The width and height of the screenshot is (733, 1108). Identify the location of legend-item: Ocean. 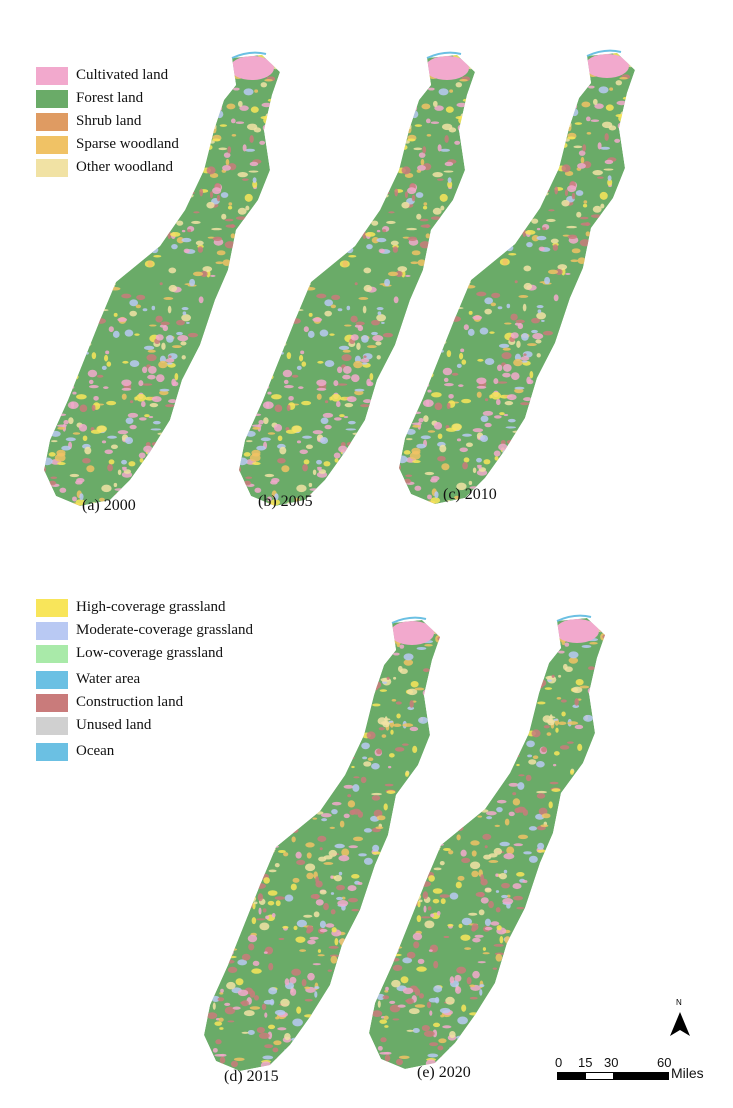
(144, 751).